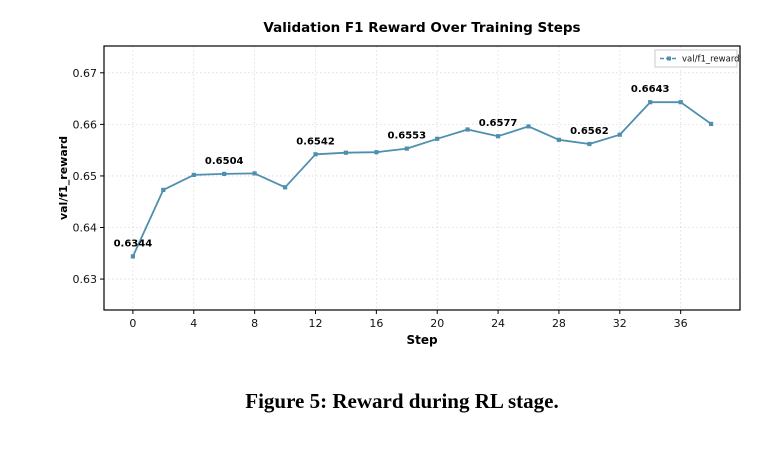  I want to click on x-tick-label: 8, so click(254, 323).